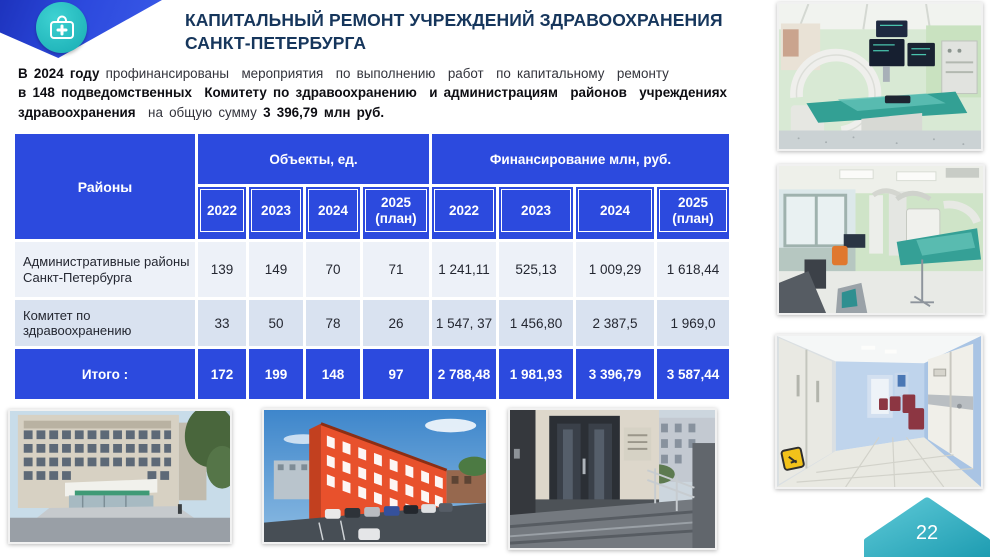 The width and height of the screenshot is (990, 557). What do you see at coordinates (612, 479) in the screenshot?
I see `building-entrance-photo` at bounding box center [612, 479].